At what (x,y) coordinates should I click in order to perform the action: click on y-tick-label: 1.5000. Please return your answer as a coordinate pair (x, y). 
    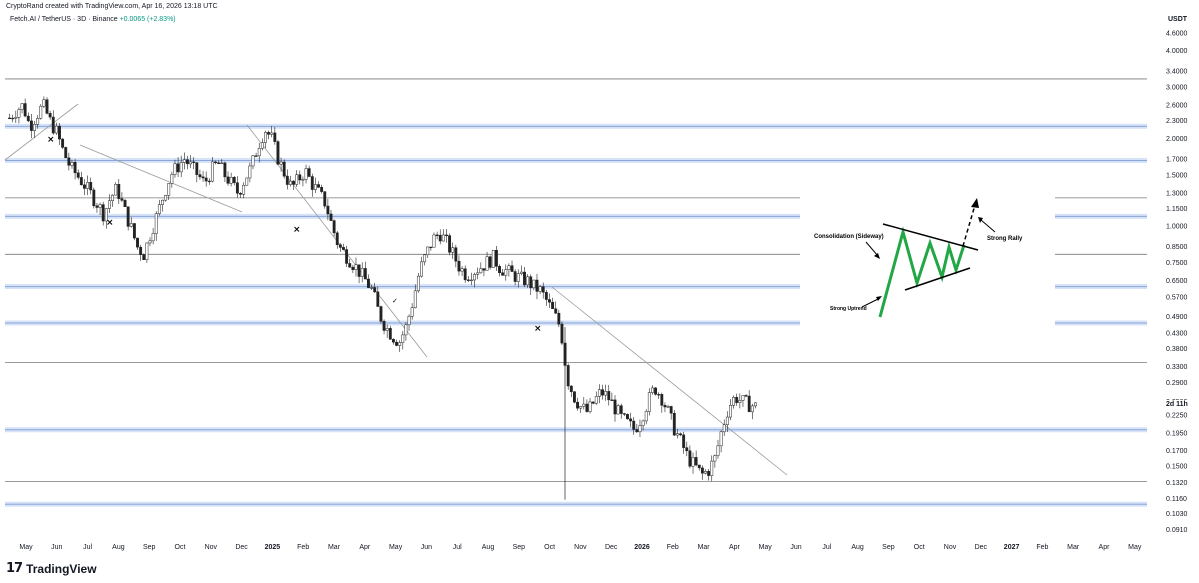
    Looking at the image, I should click on (1177, 175).